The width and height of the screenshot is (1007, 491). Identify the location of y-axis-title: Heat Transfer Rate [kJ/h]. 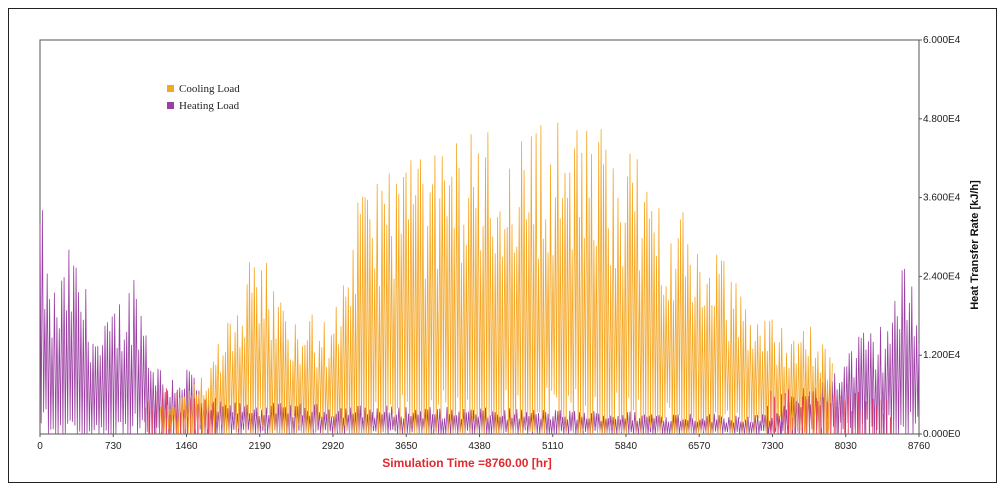
(975, 245).